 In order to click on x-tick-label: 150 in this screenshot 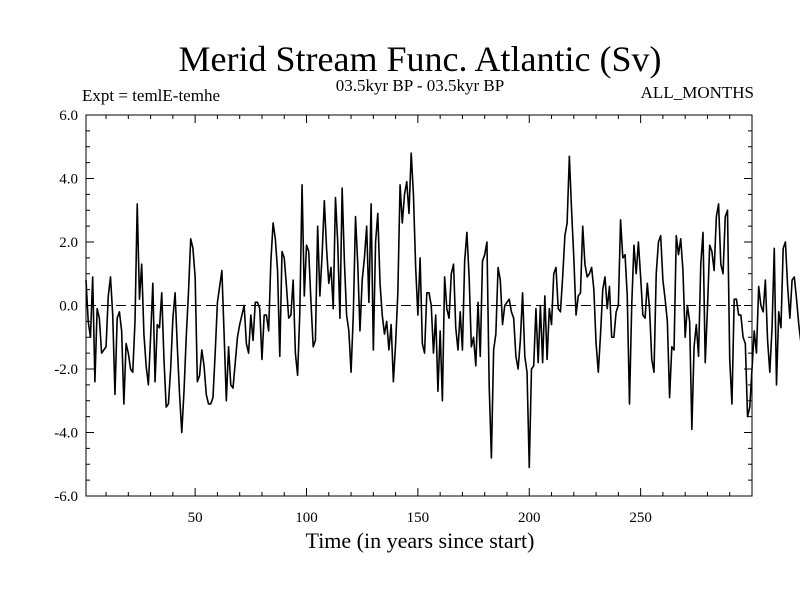, I will do `click(418, 518)`.